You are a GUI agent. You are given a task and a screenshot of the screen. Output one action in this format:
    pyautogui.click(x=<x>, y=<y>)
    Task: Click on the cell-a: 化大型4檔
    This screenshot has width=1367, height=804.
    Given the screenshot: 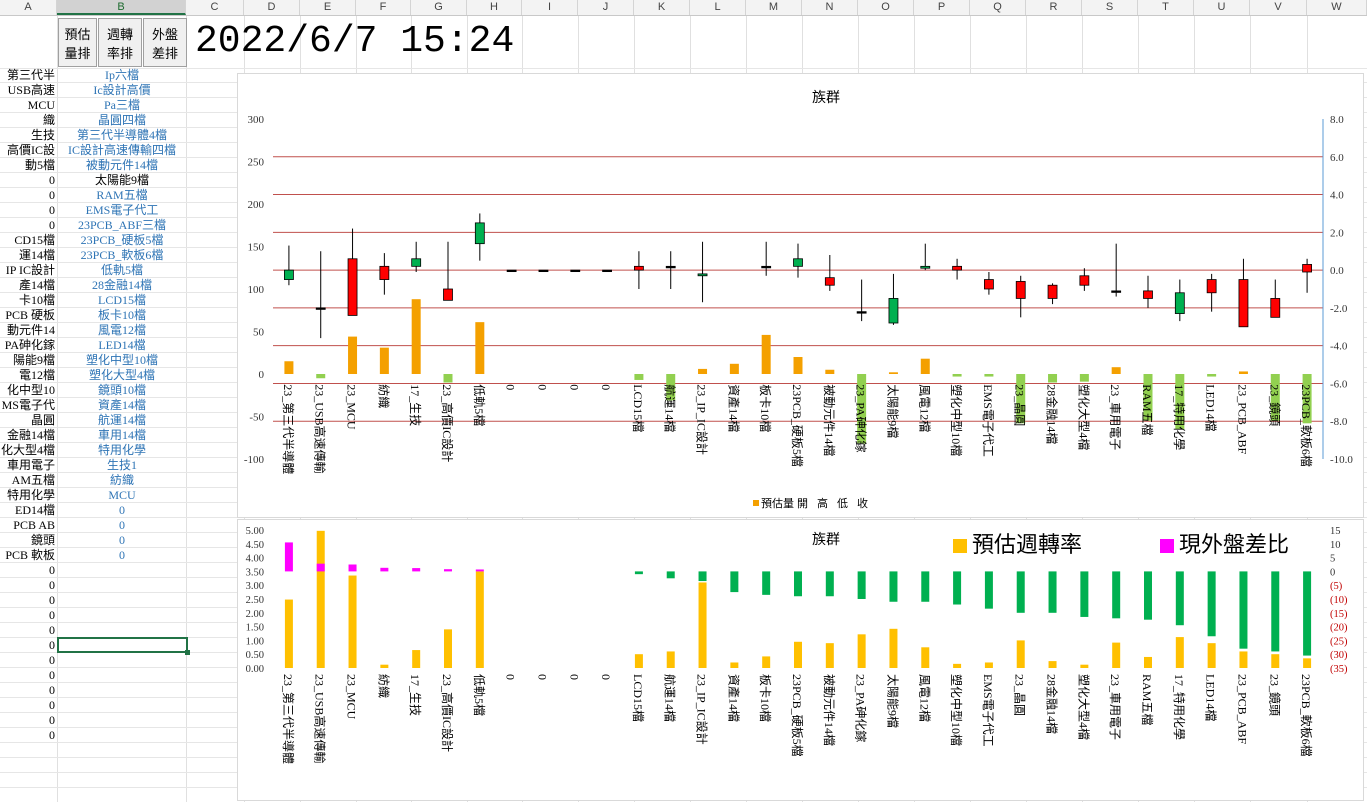 What is the action you would take?
    pyautogui.click(x=27, y=450)
    